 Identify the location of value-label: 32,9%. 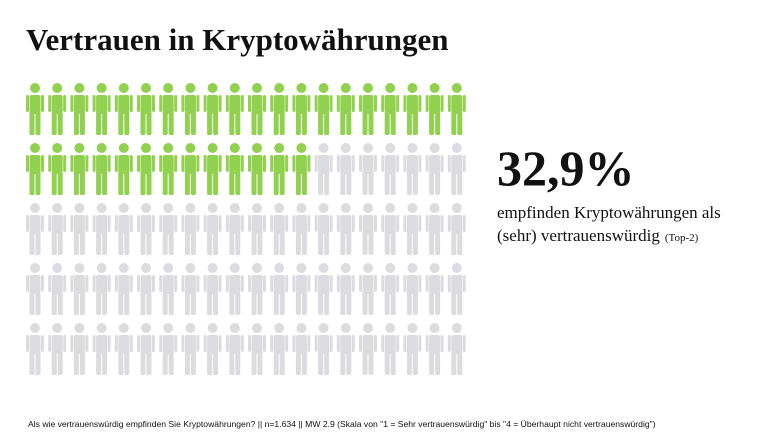
(566, 168).